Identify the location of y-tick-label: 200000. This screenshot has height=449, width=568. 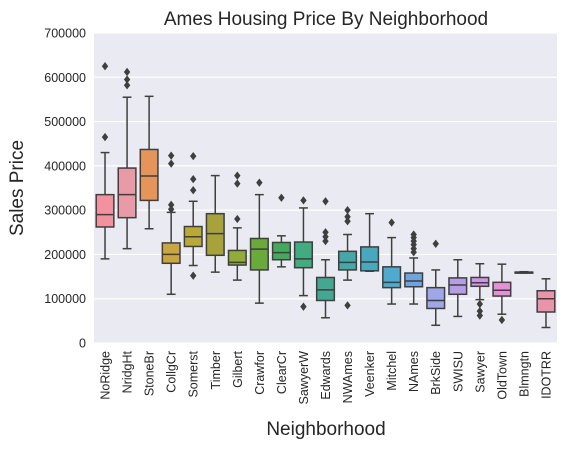
(65, 255).